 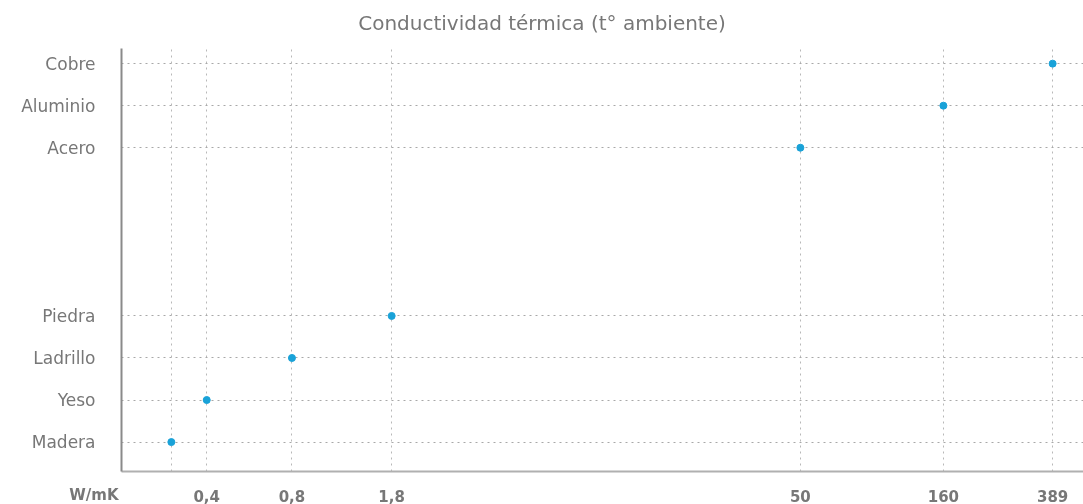 I want to click on x-tick-label: 50, so click(x=800, y=495).